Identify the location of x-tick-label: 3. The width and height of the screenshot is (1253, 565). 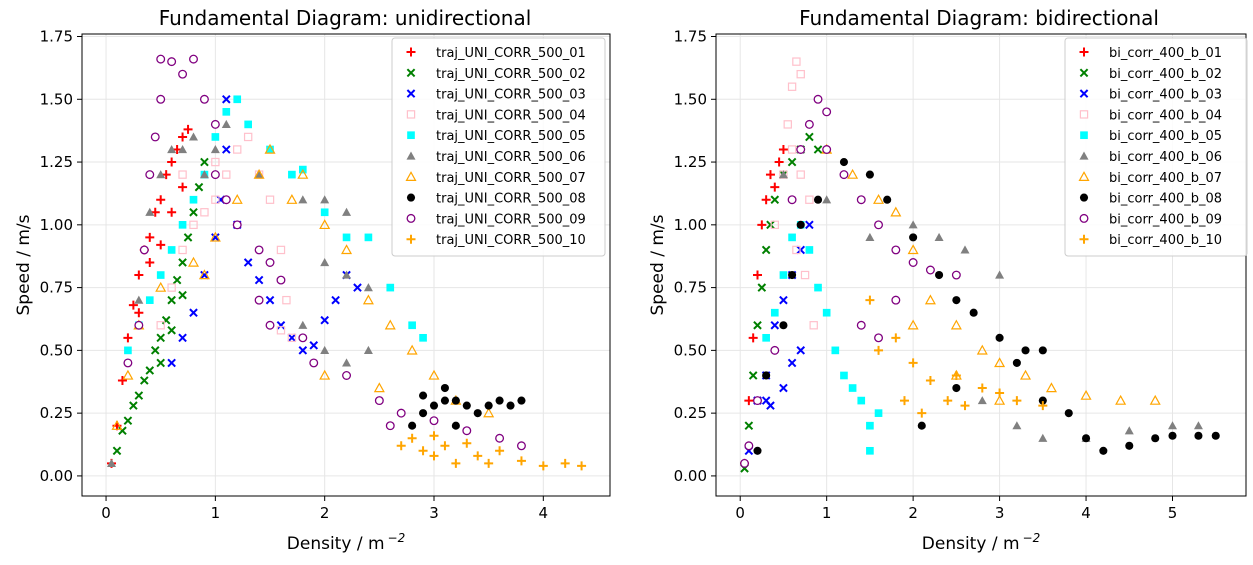
(434, 513).